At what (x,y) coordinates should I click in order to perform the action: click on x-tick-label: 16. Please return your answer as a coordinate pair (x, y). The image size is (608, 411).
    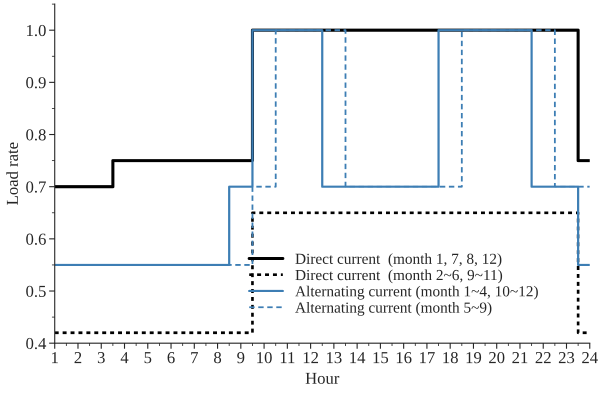
    Looking at the image, I should click on (404, 358).